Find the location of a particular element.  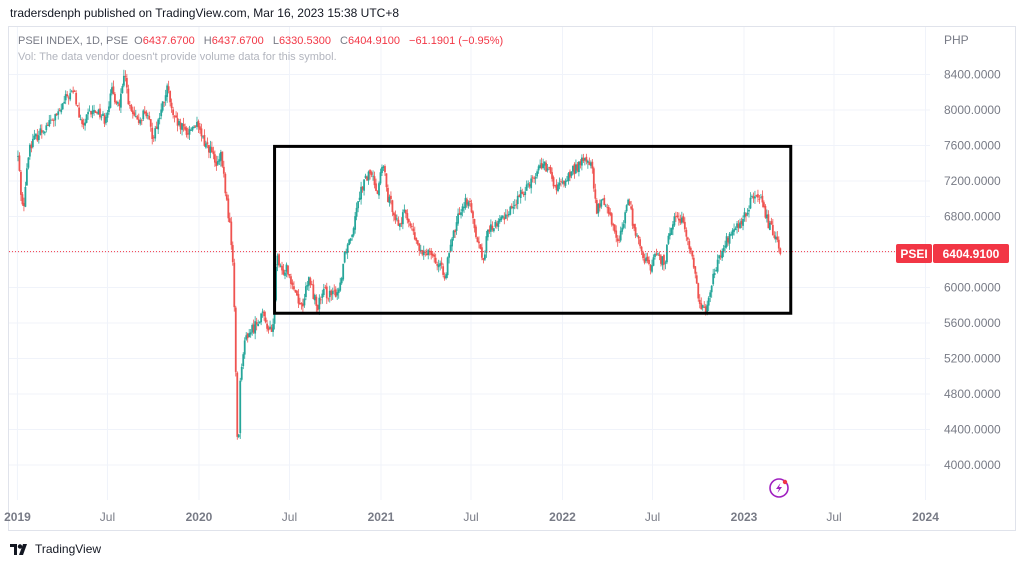

time-tick-label: 2022 is located at coordinates (562, 517).